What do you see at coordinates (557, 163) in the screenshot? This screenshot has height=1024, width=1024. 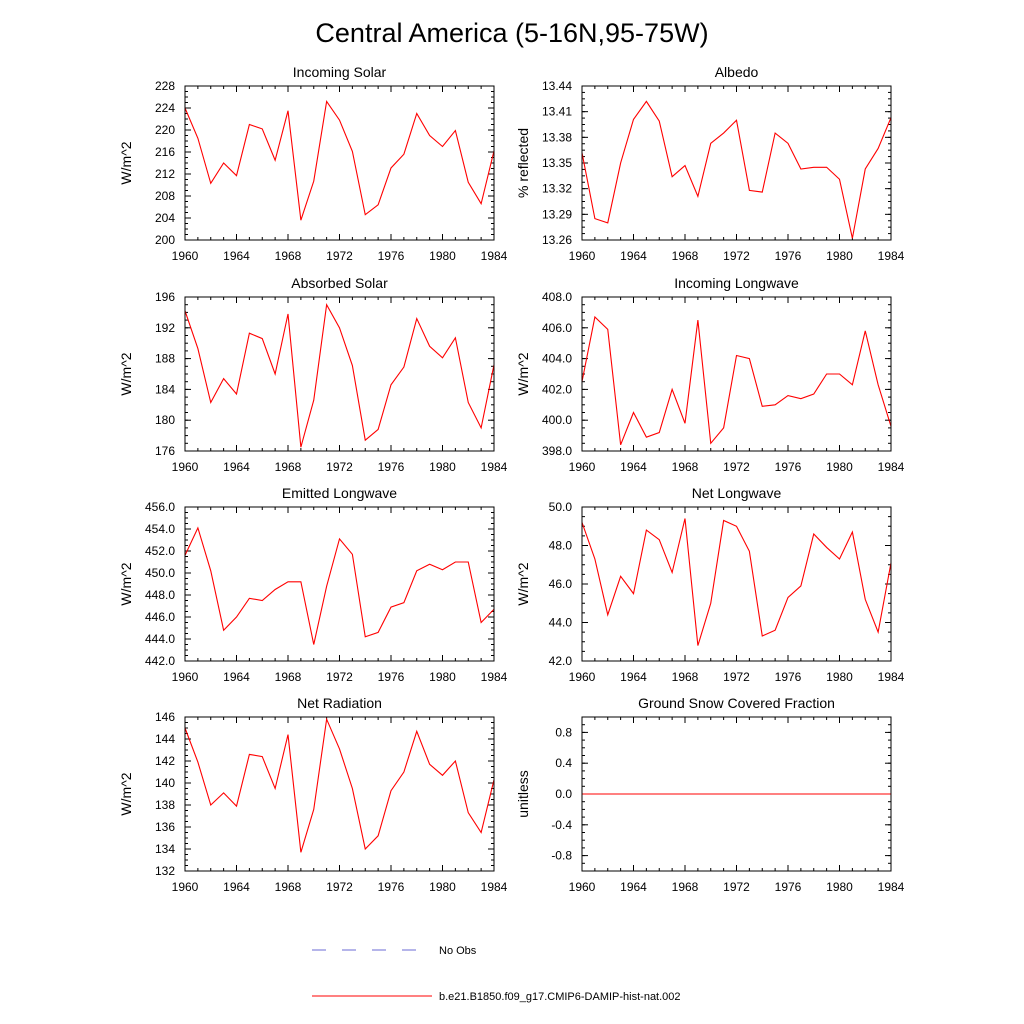 I see `y-tick-label: 13.35` at bounding box center [557, 163].